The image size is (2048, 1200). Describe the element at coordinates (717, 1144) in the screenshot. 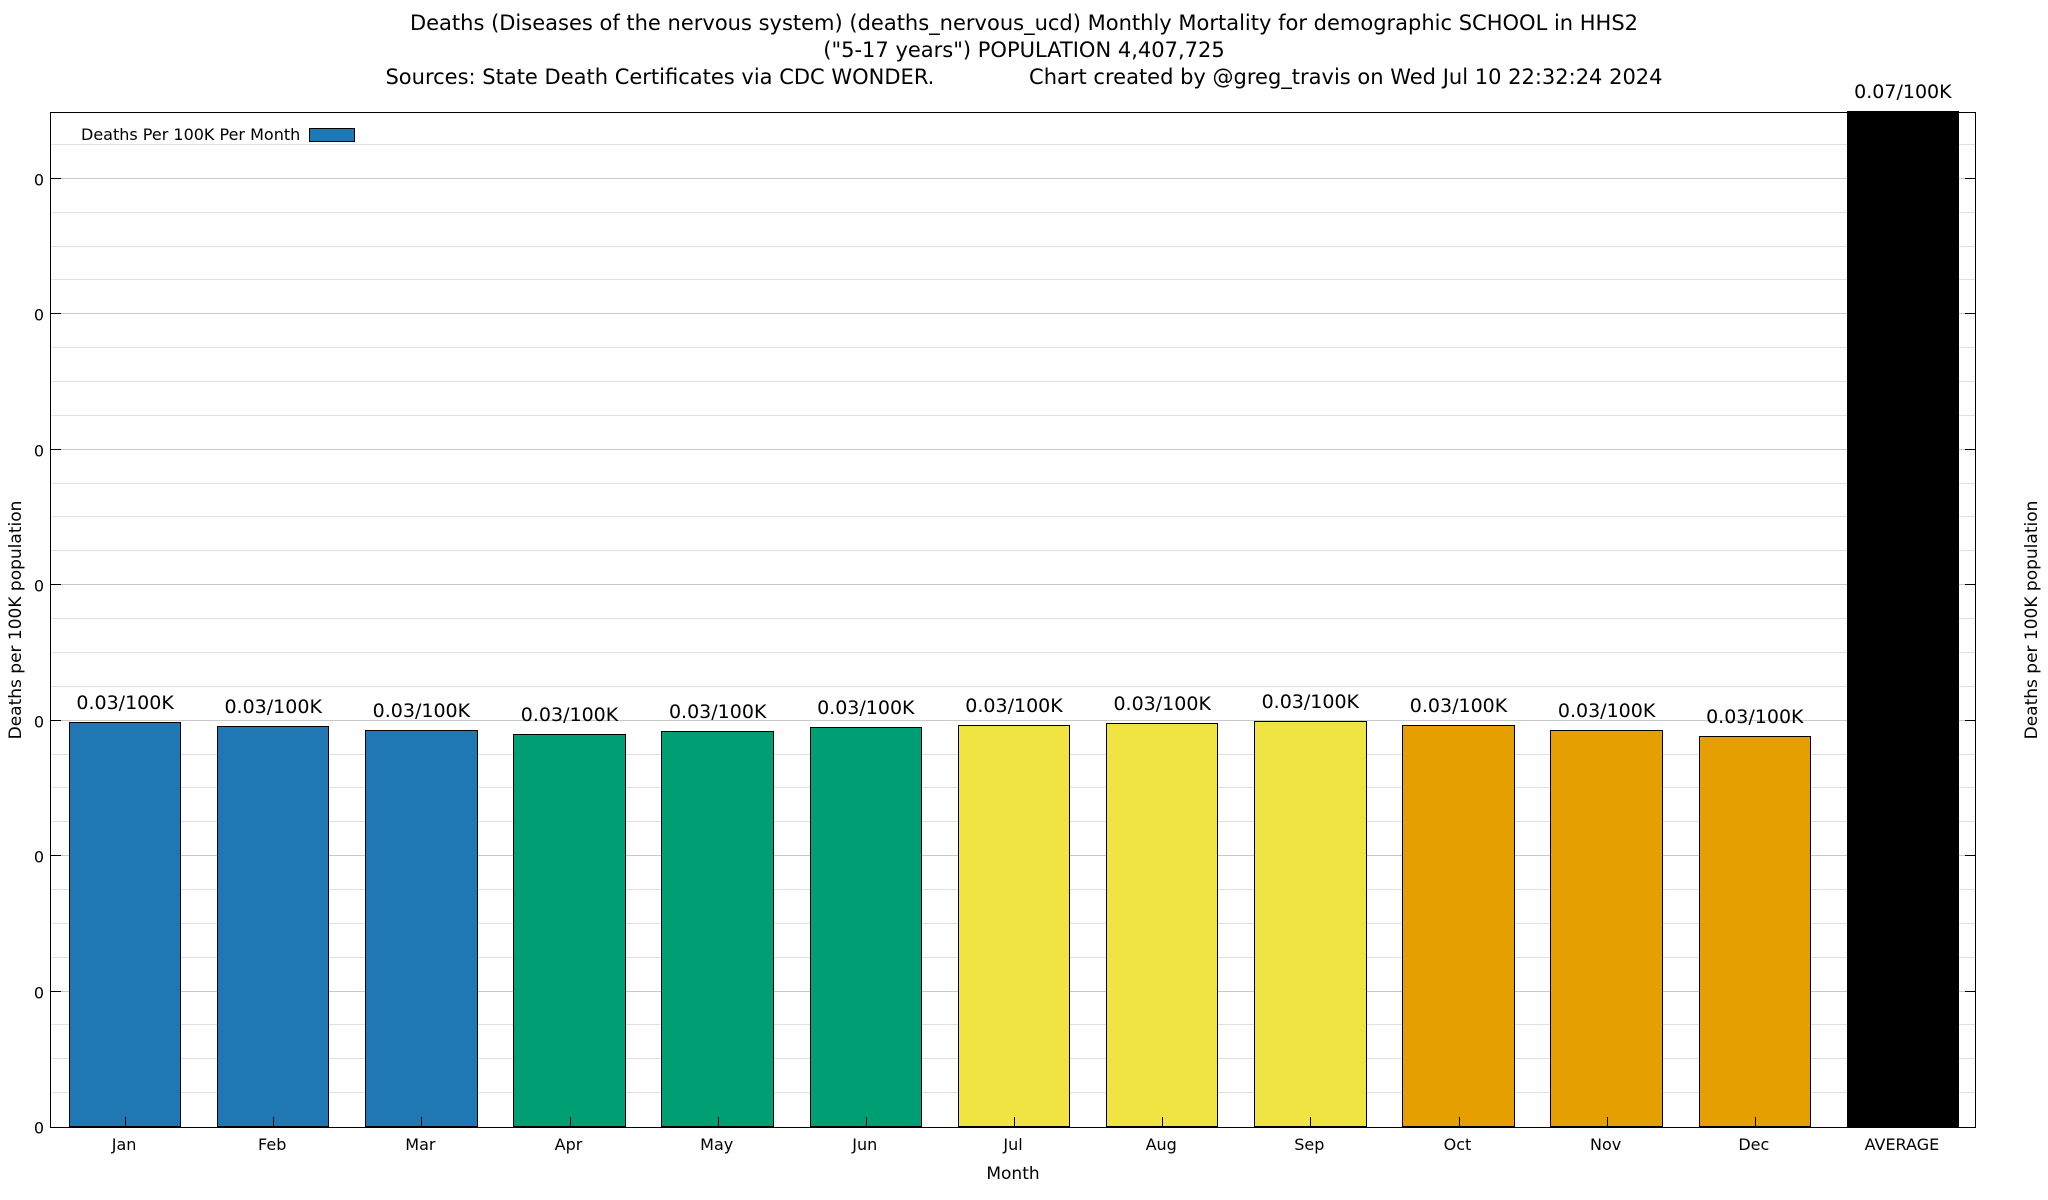

I see `x-axis-tick-label: May` at that location.